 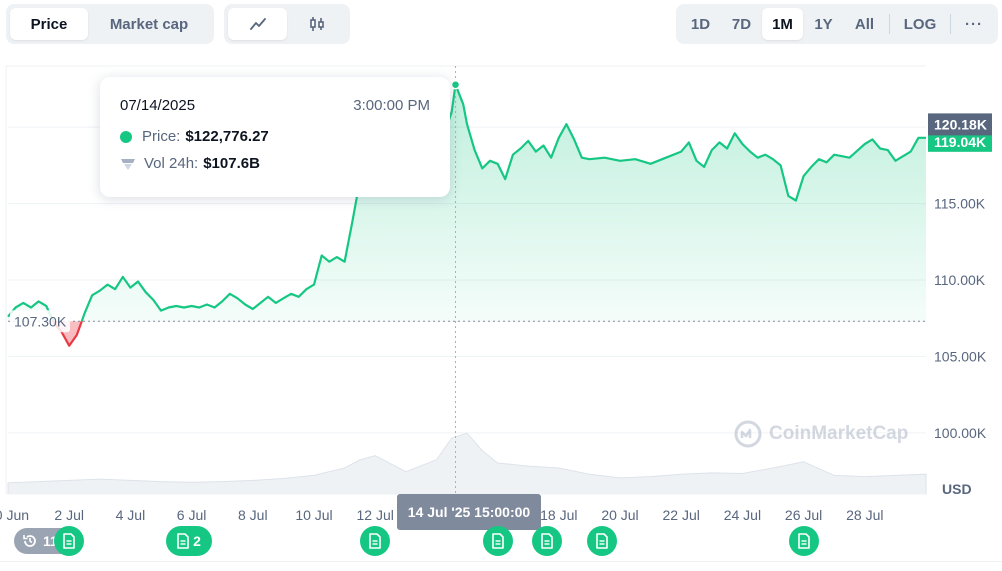 What do you see at coordinates (839, 433) in the screenshot?
I see `watermark-text: CoinMarketCap` at bounding box center [839, 433].